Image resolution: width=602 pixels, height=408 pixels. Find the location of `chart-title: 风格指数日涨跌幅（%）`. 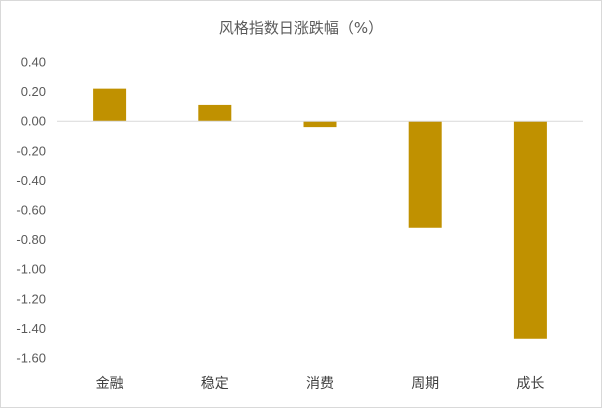

chart-title: 风格指数日涨跌幅（%） is located at coordinates (301, 28).